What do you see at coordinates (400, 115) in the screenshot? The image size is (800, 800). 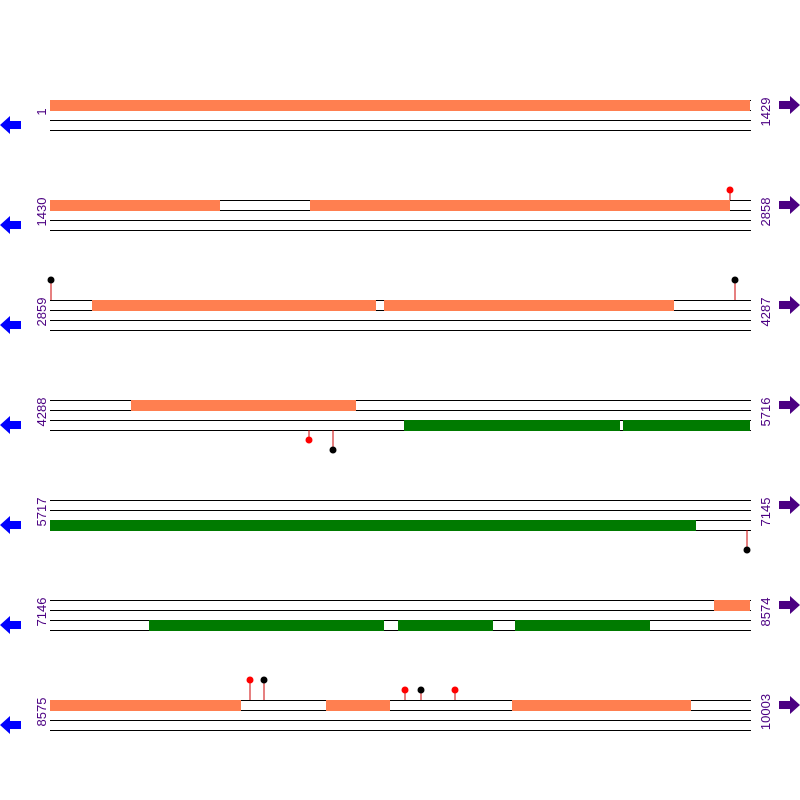 I see `sequence-row: 1 1429` at bounding box center [400, 115].